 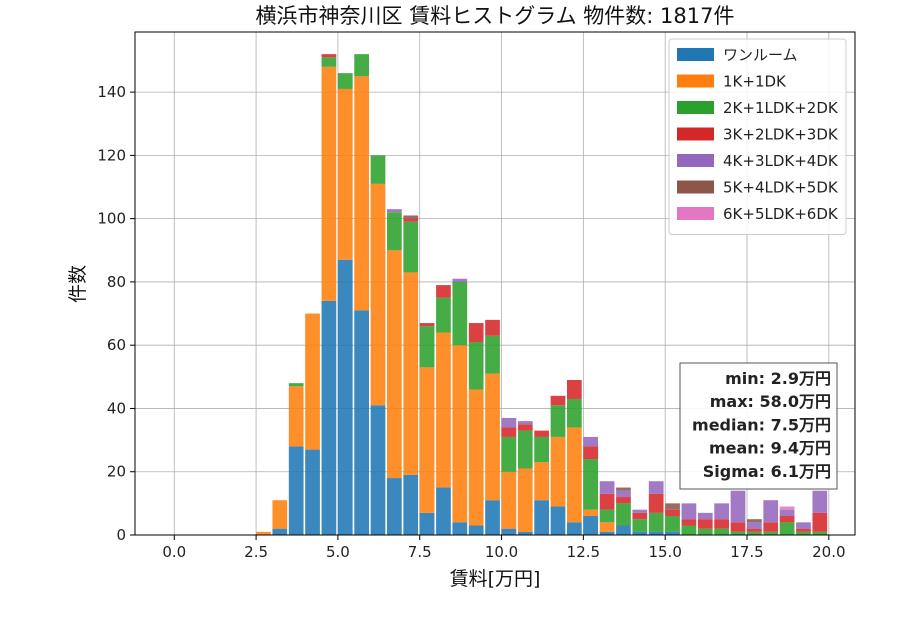 What do you see at coordinates (501, 552) in the screenshot?
I see `x-tick-label: 10.0` at bounding box center [501, 552].